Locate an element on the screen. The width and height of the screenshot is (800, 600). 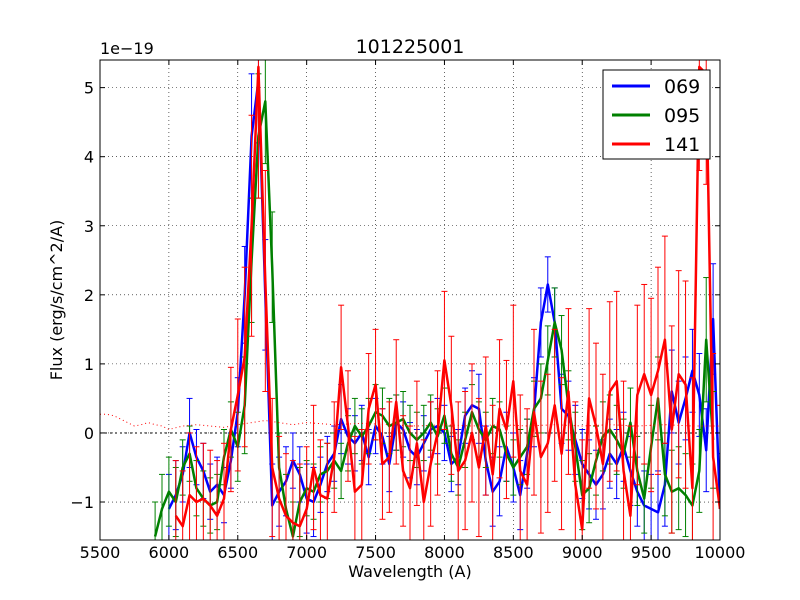
y-tick-label: 0 is located at coordinates (89, 433).